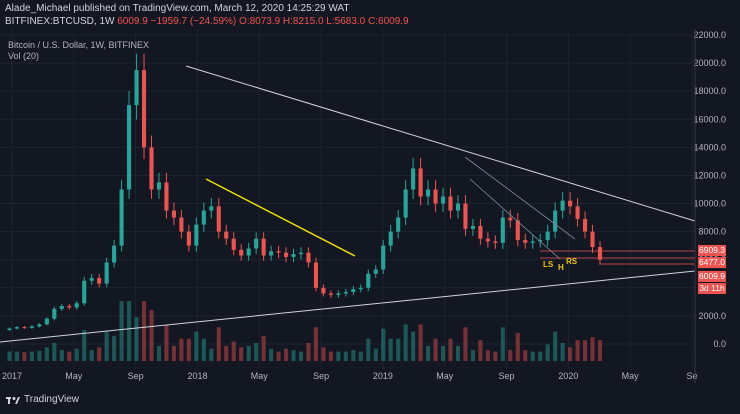 Image resolution: width=740 pixels, height=414 pixels. What do you see at coordinates (13, 400) in the screenshot?
I see `tradingview-logo-icon` at bounding box center [13, 400].